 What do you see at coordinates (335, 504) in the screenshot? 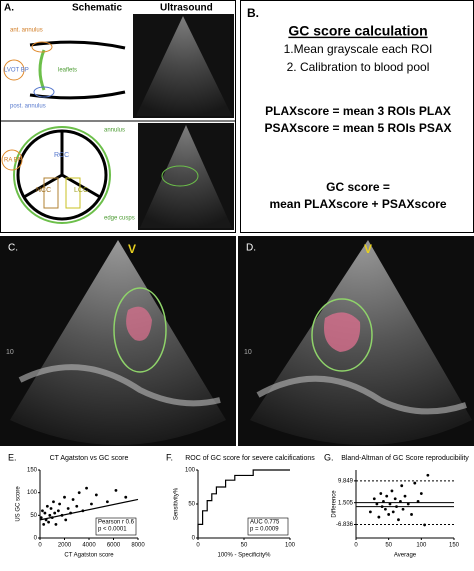
I see `y-axis-label: Difference` at bounding box center [335, 504].